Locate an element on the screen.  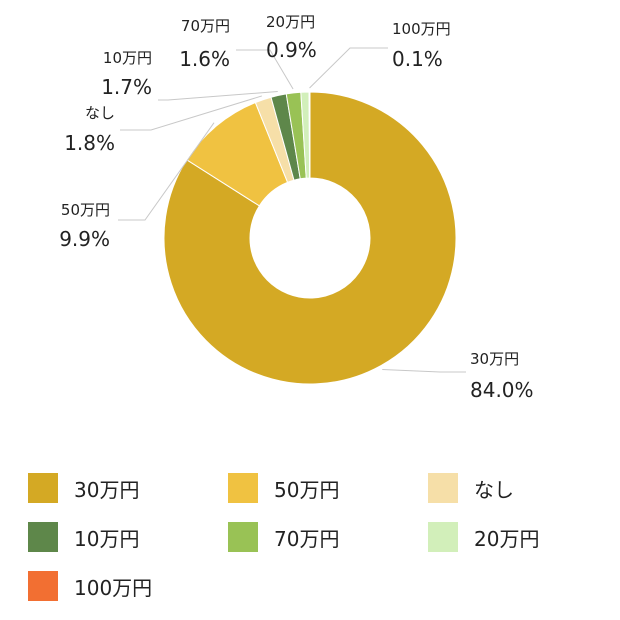
slice-label-name-30man: 30万円 is located at coordinates (494, 359).